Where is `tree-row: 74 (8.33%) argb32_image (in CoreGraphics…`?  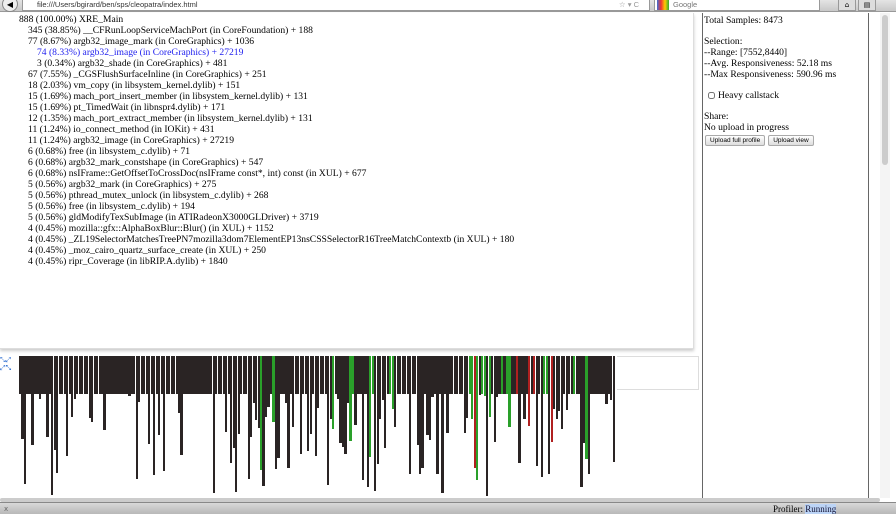
tree-row: 74 (8.33%) argb32_image (in CoreGraphics… is located at coordinates (140, 52).